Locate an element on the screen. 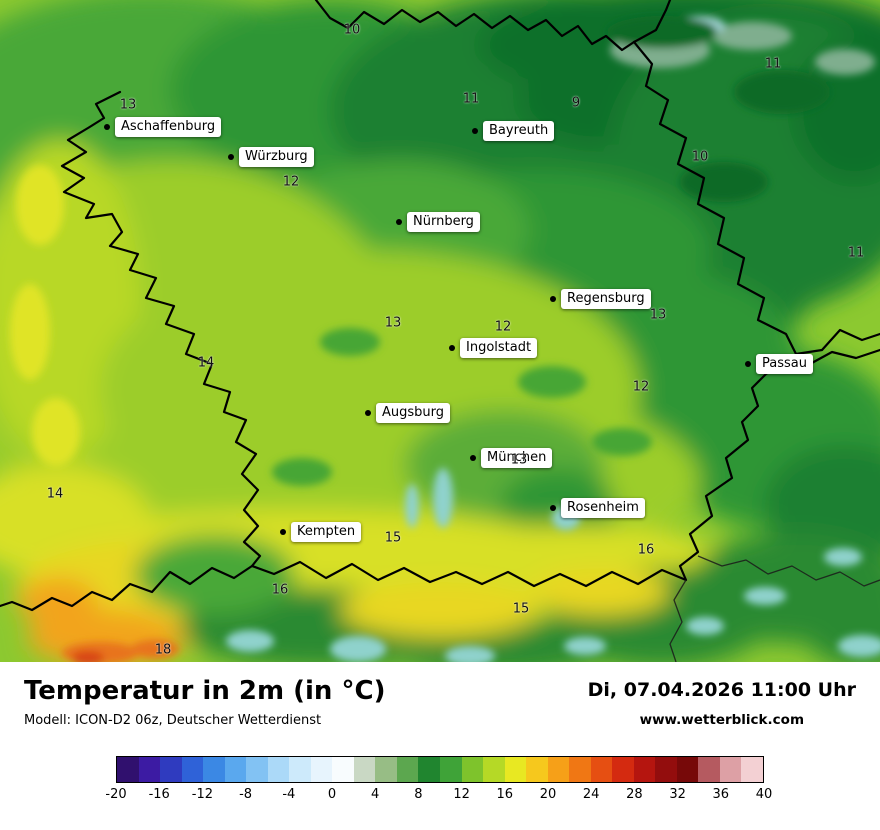 The width and height of the screenshot is (880, 830). city-label: Passau is located at coordinates (784, 364).